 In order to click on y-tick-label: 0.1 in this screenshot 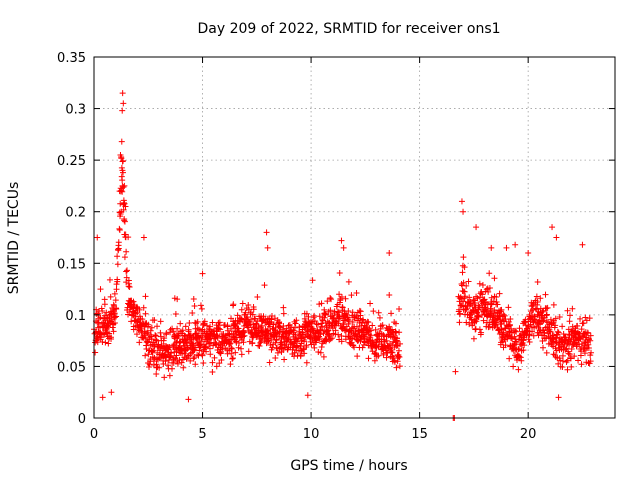, I will do `click(75, 316)`.